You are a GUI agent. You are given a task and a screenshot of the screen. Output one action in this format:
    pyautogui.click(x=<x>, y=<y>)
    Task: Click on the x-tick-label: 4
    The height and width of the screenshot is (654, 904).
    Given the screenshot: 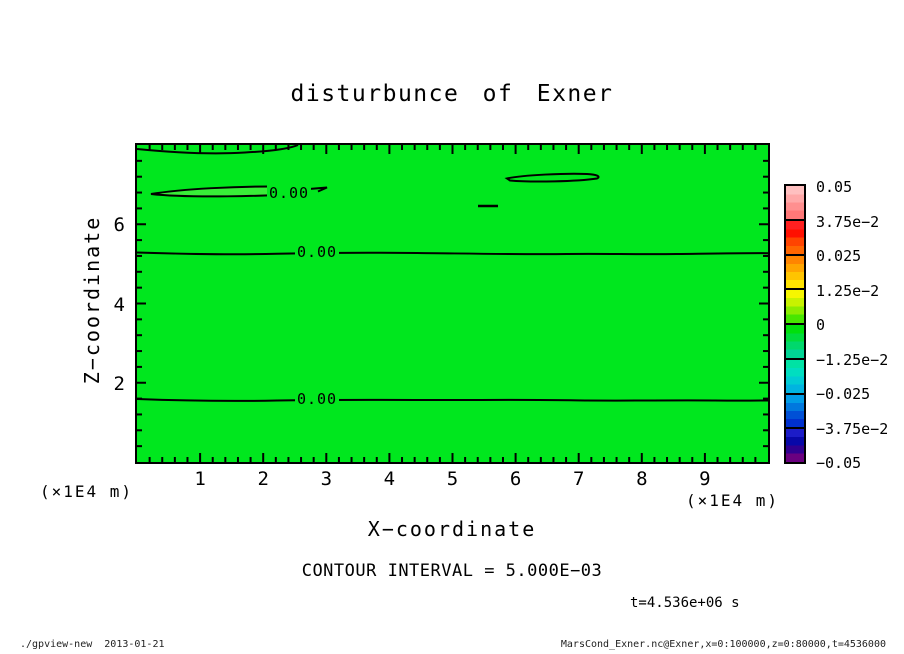 What is the action you would take?
    pyautogui.click(x=389, y=479)
    